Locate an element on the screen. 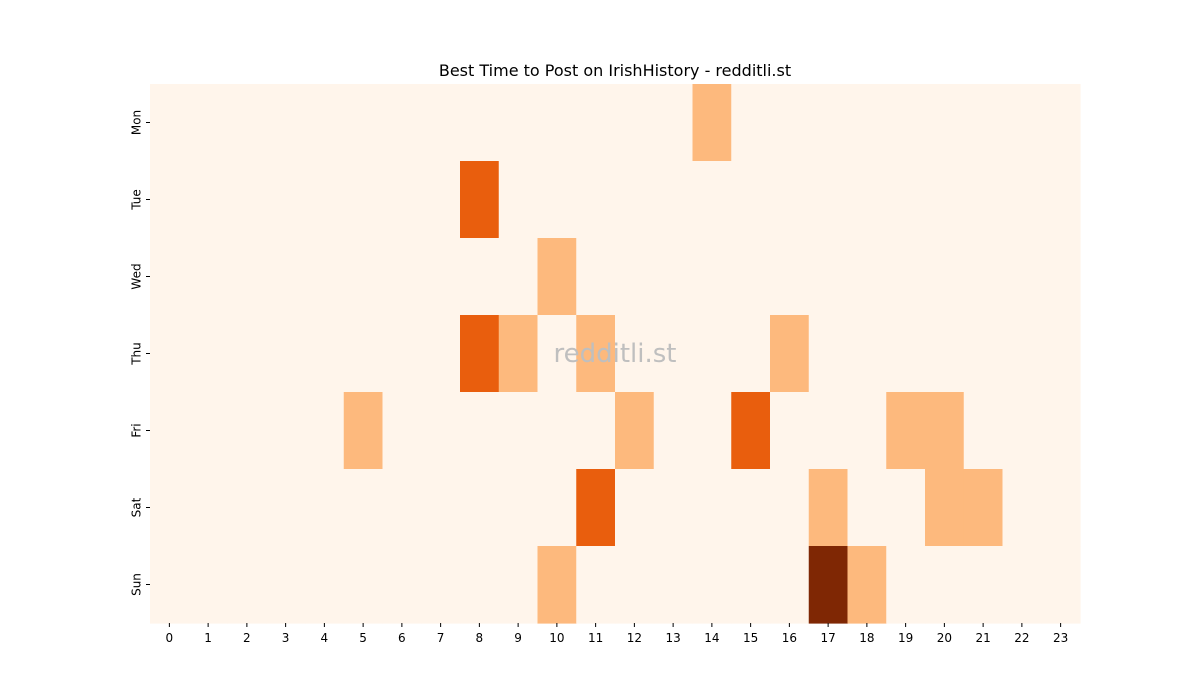 The height and width of the screenshot is (700, 1200). x-tick-label: 1 is located at coordinates (208, 638).